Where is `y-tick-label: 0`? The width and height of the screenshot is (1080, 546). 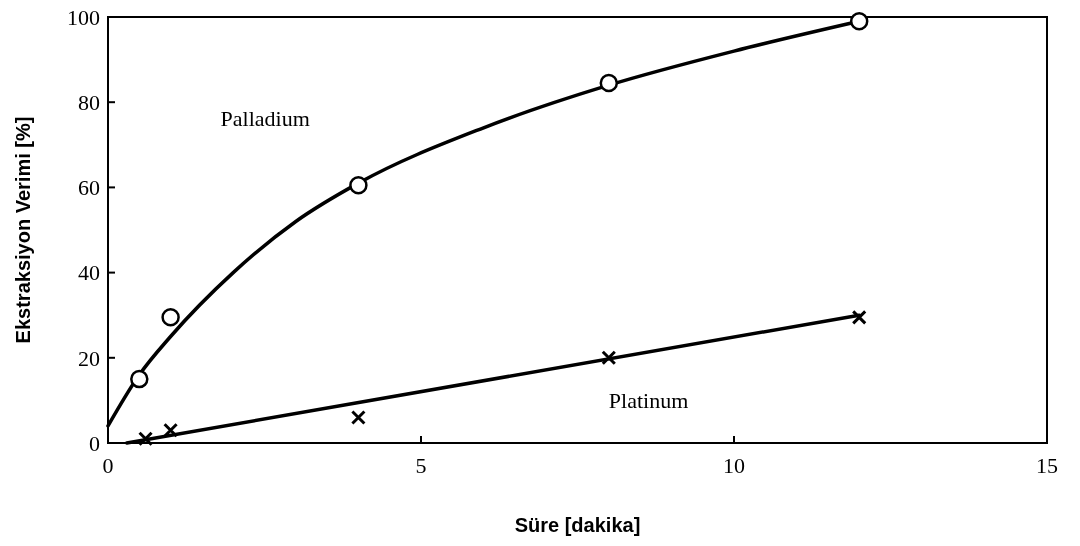
y-tick-label: 0 is located at coordinates (94, 443).